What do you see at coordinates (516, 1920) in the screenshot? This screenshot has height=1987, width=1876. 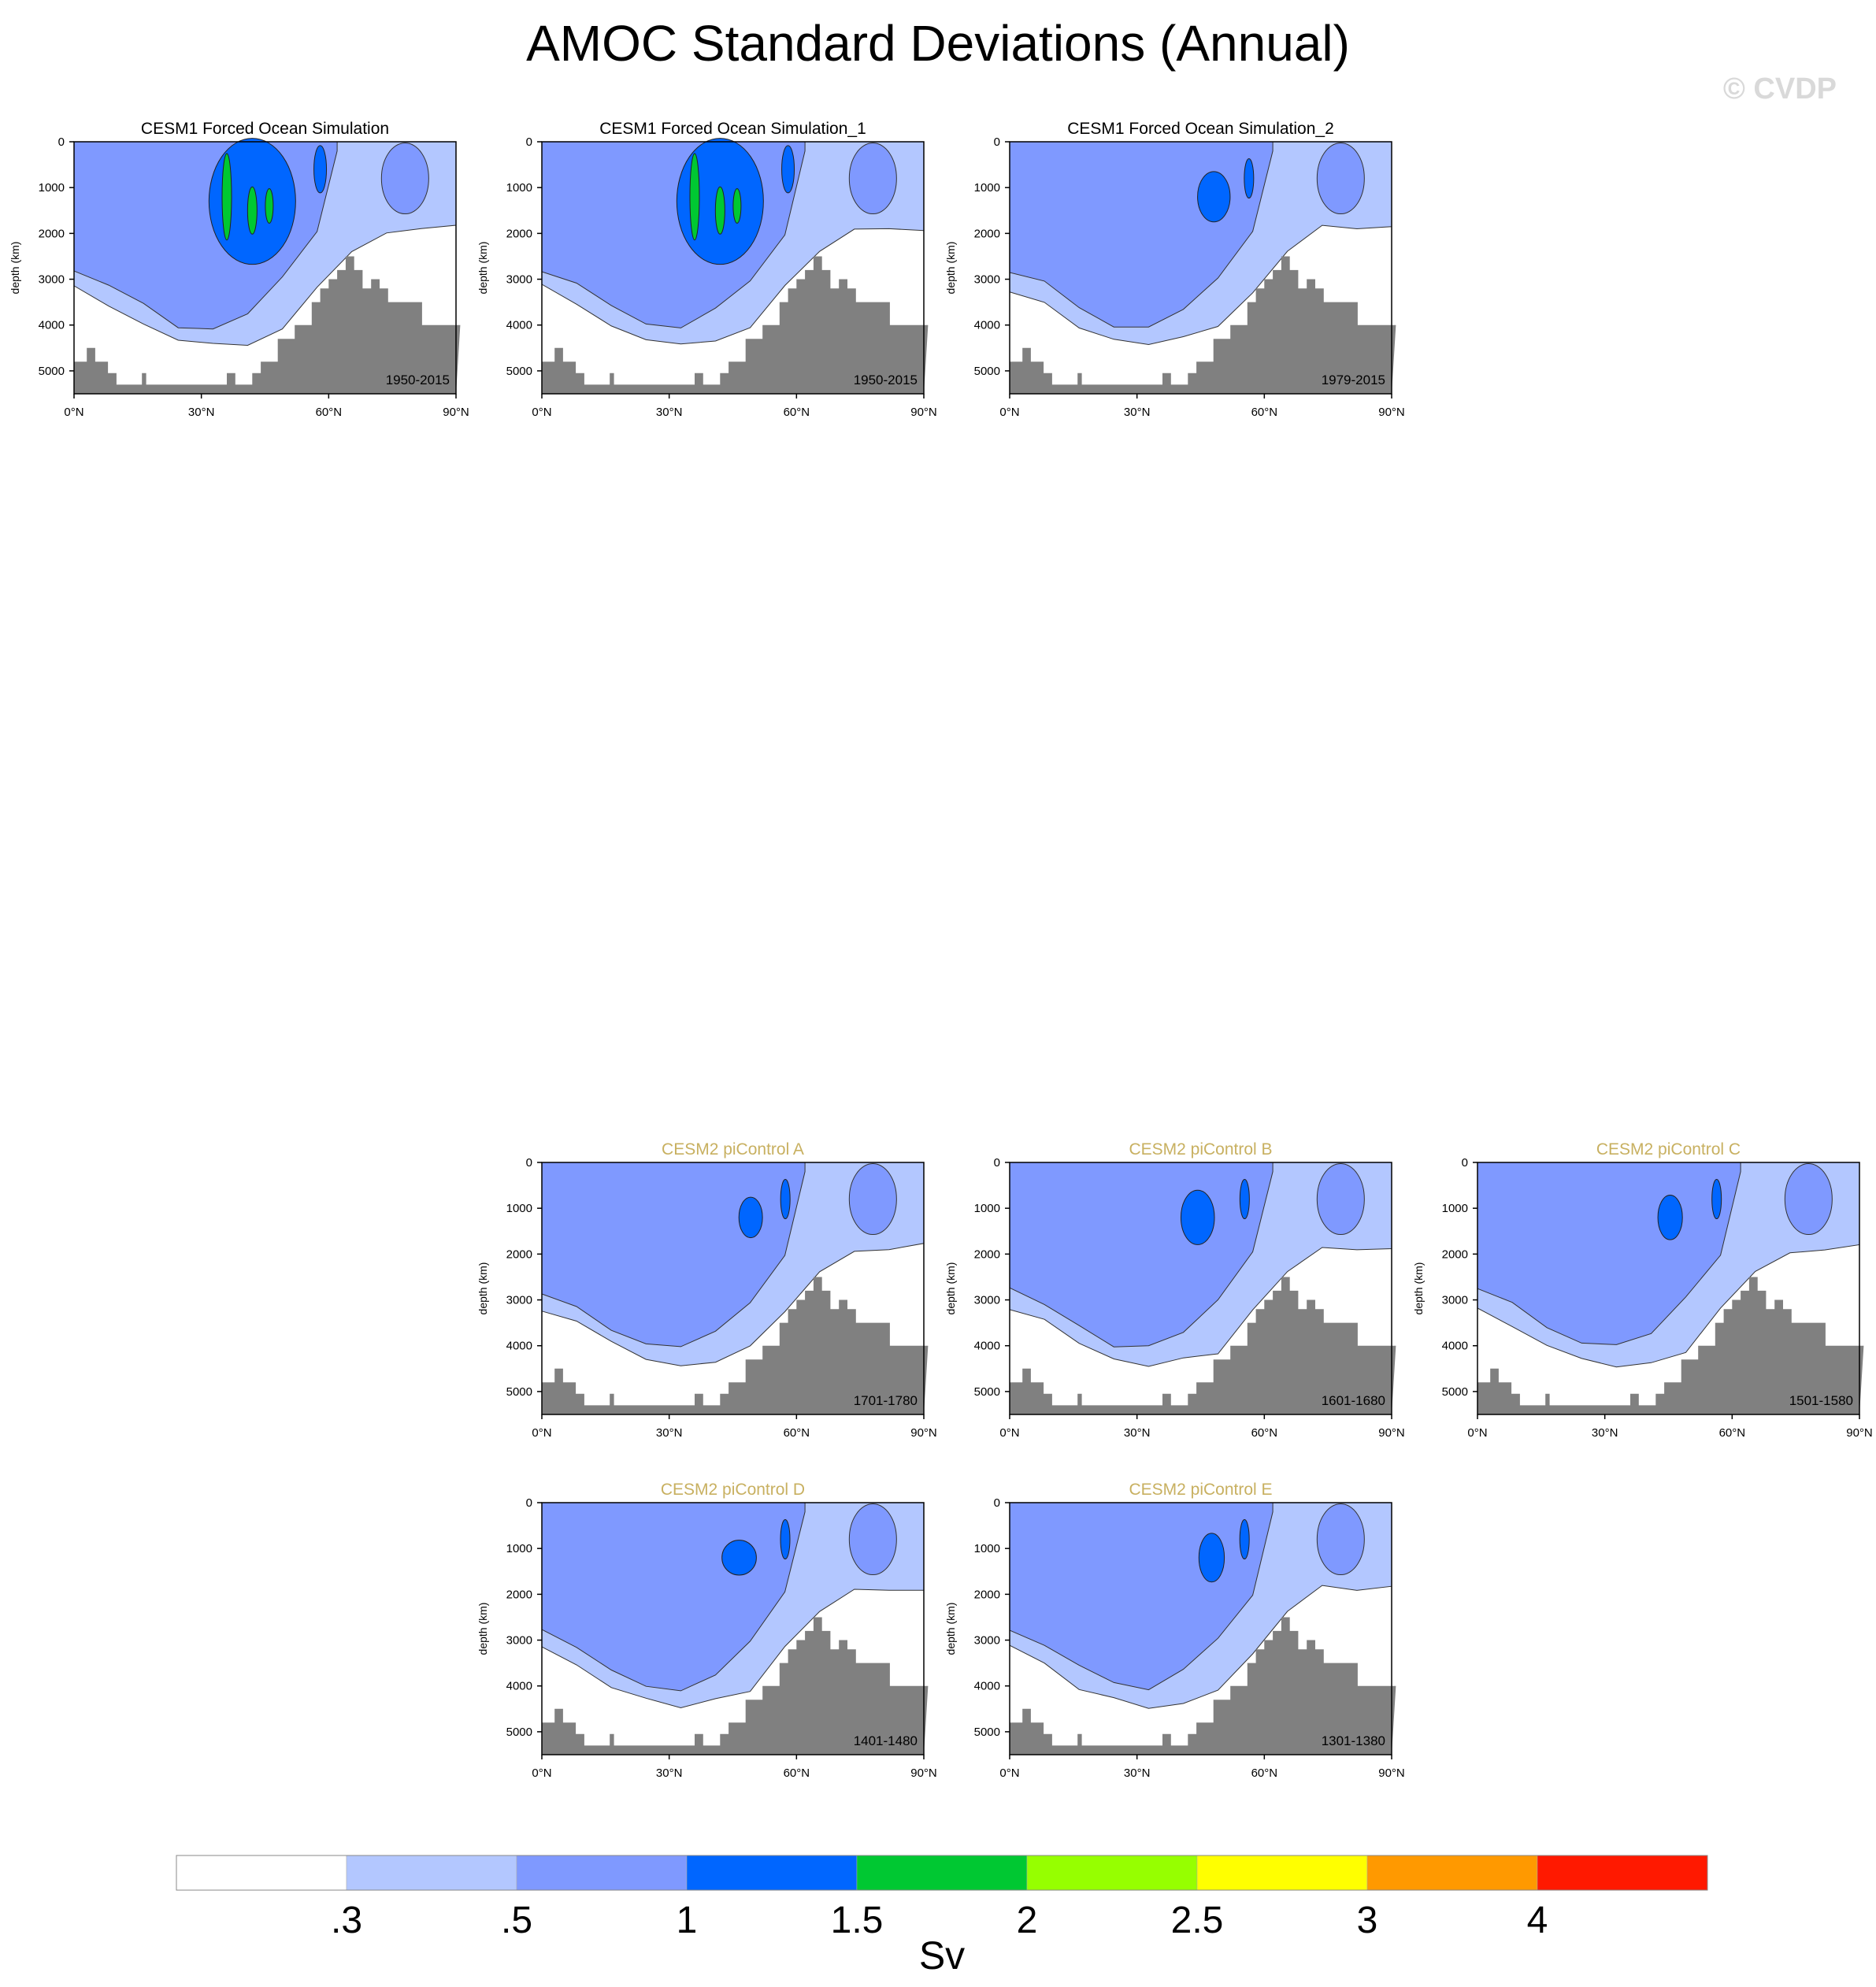 I see `colorbar-tick-label: .5` at bounding box center [516, 1920].